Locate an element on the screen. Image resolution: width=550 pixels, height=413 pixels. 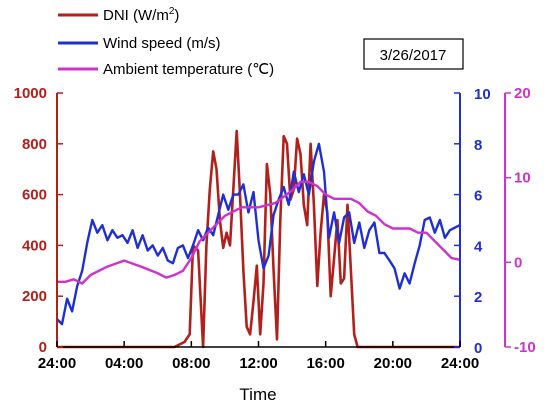
legend-label-dni-sup: 2 is located at coordinates (172, 11).